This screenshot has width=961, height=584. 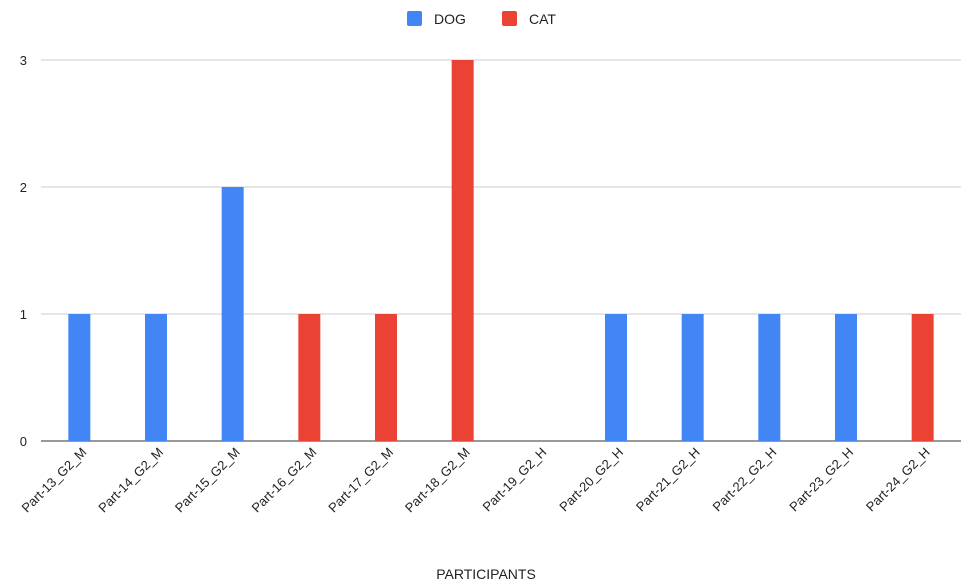 I want to click on legend-label-cat: CAT, so click(x=542, y=19).